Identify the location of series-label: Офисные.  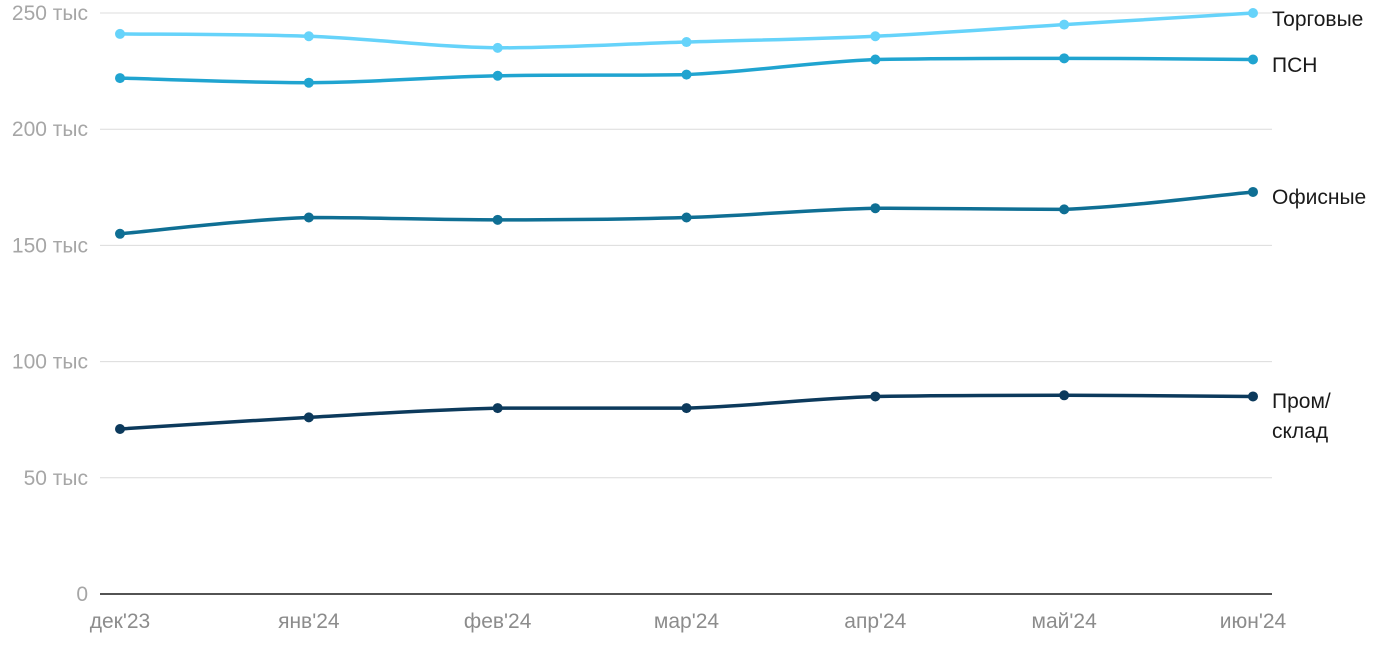
(1319, 197).